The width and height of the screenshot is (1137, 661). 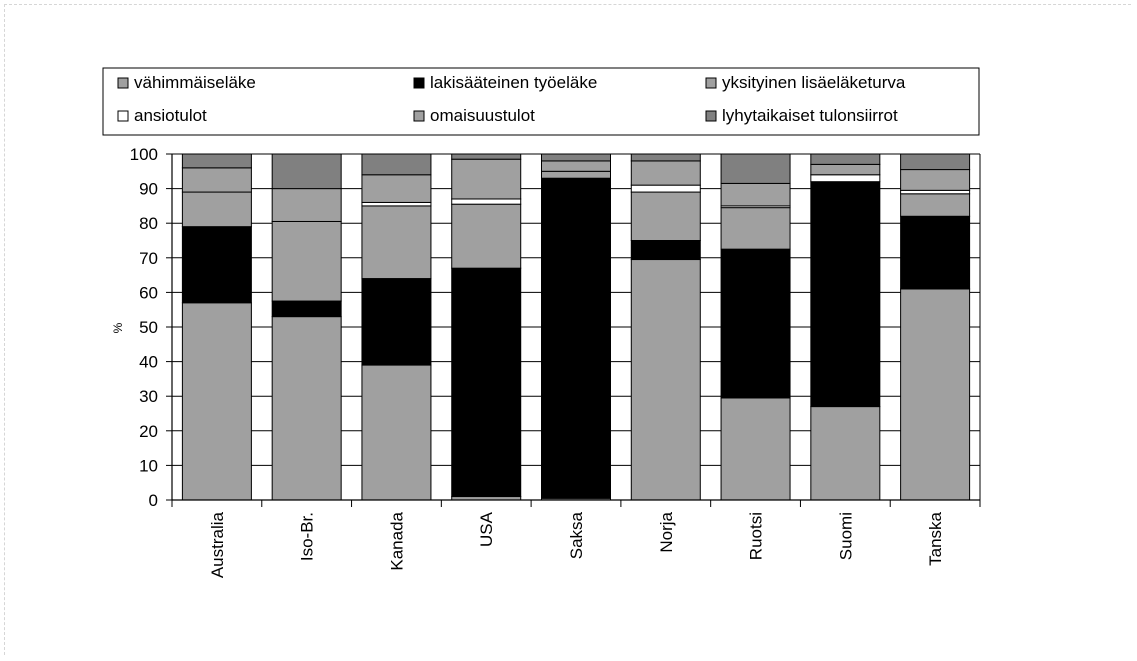 I want to click on y-tick-label: 90, so click(x=148, y=189).